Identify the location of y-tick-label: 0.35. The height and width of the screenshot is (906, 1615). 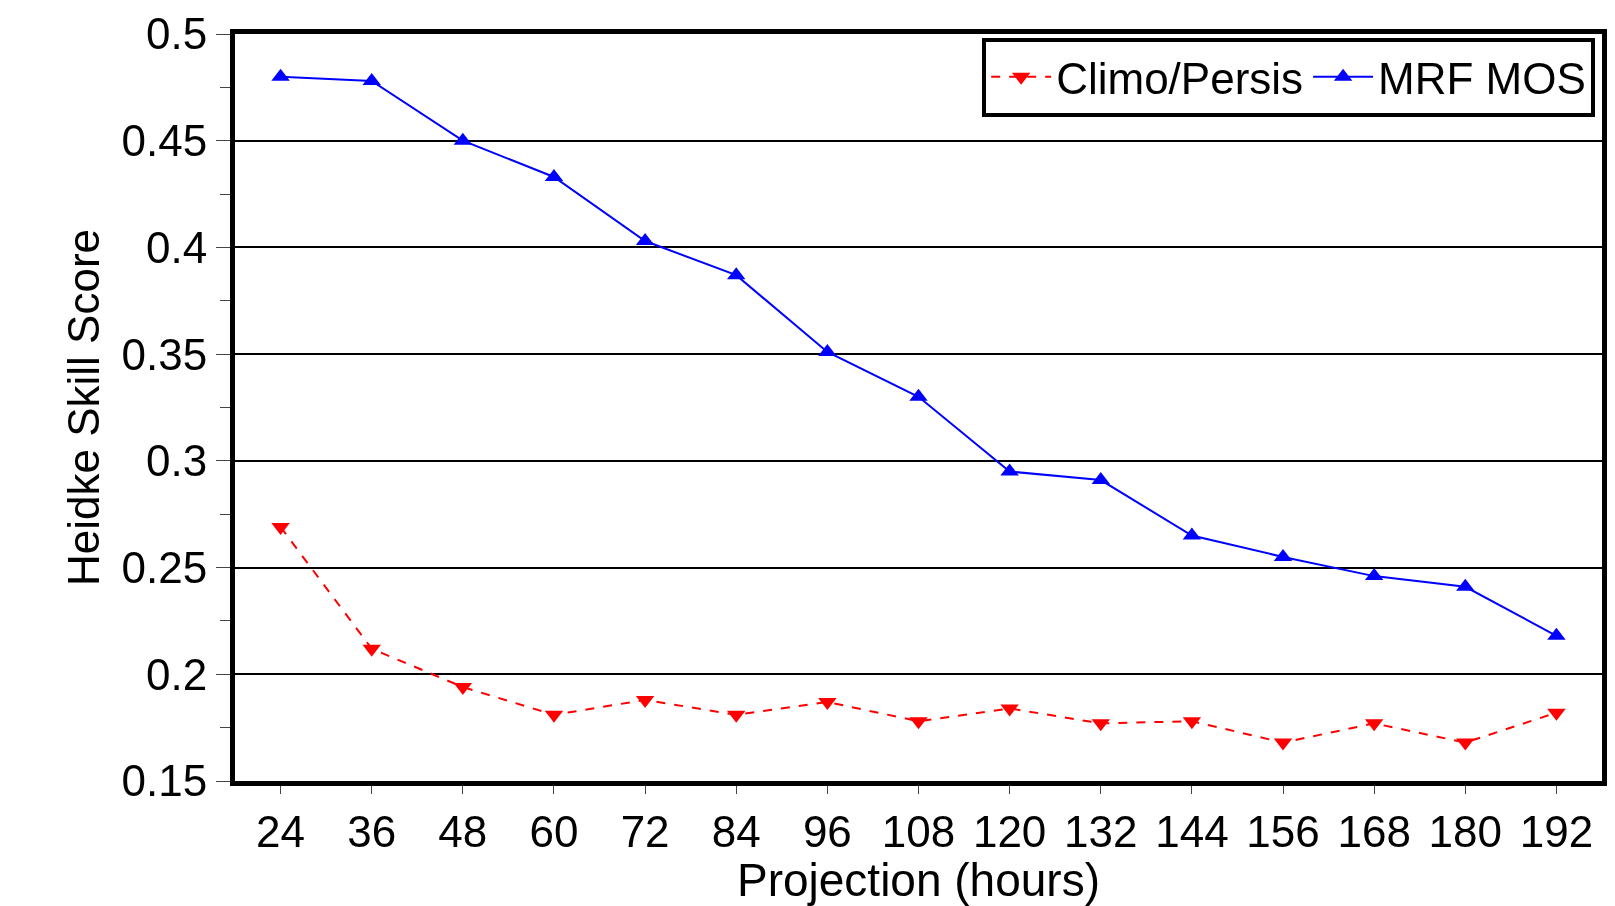
(164, 354).